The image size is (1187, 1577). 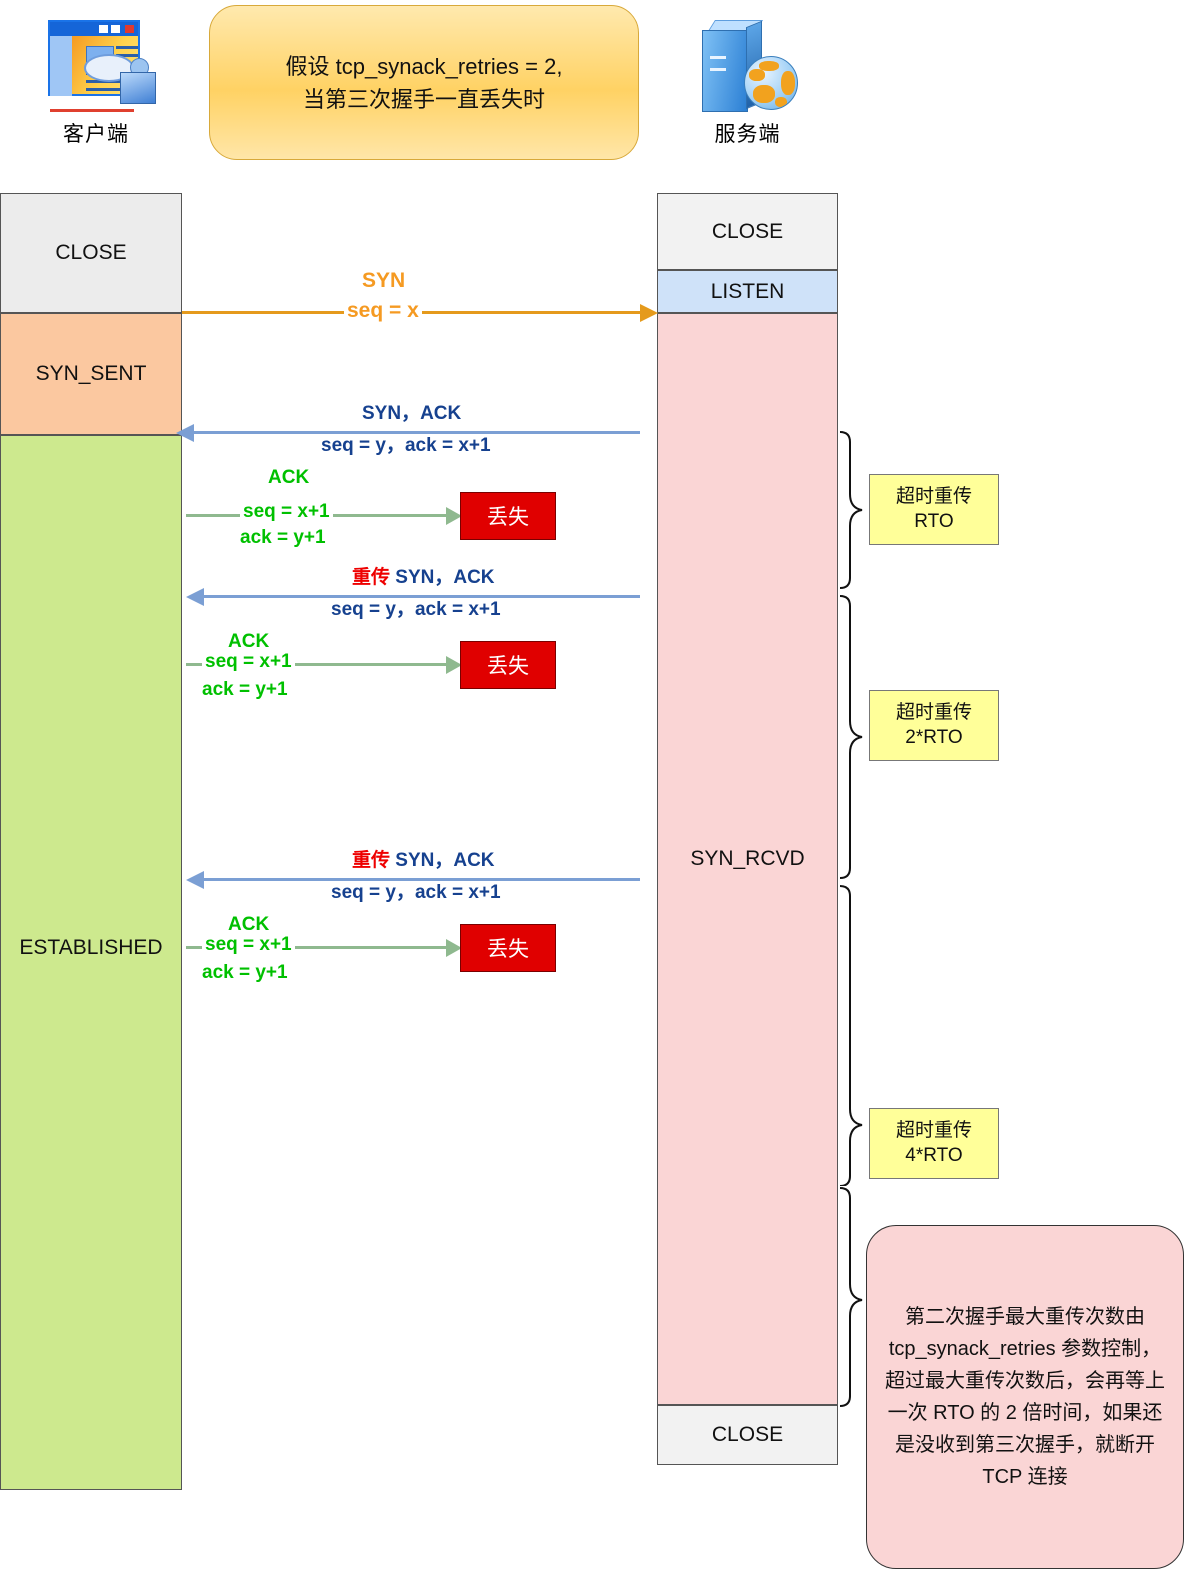 I want to click on synack3-seq: seq = y，ack = x+1, so click(x=416, y=893).